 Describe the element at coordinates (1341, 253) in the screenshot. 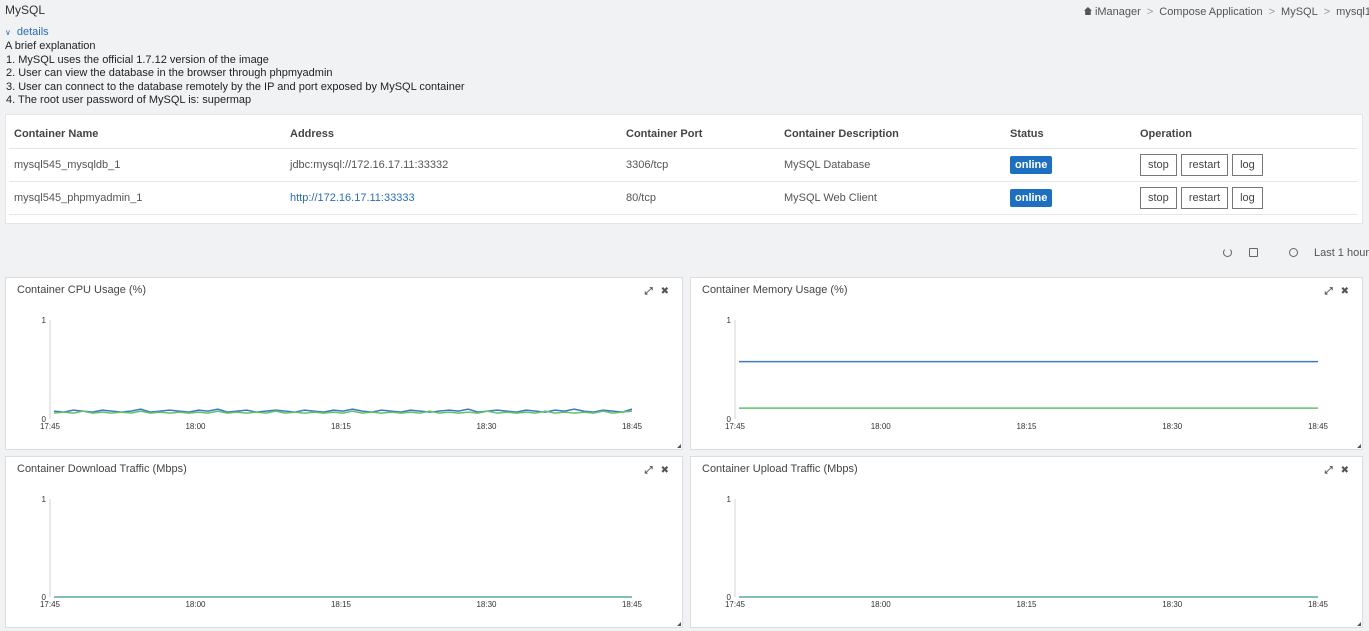

I see `time-range-label: Last 1 hour` at that location.